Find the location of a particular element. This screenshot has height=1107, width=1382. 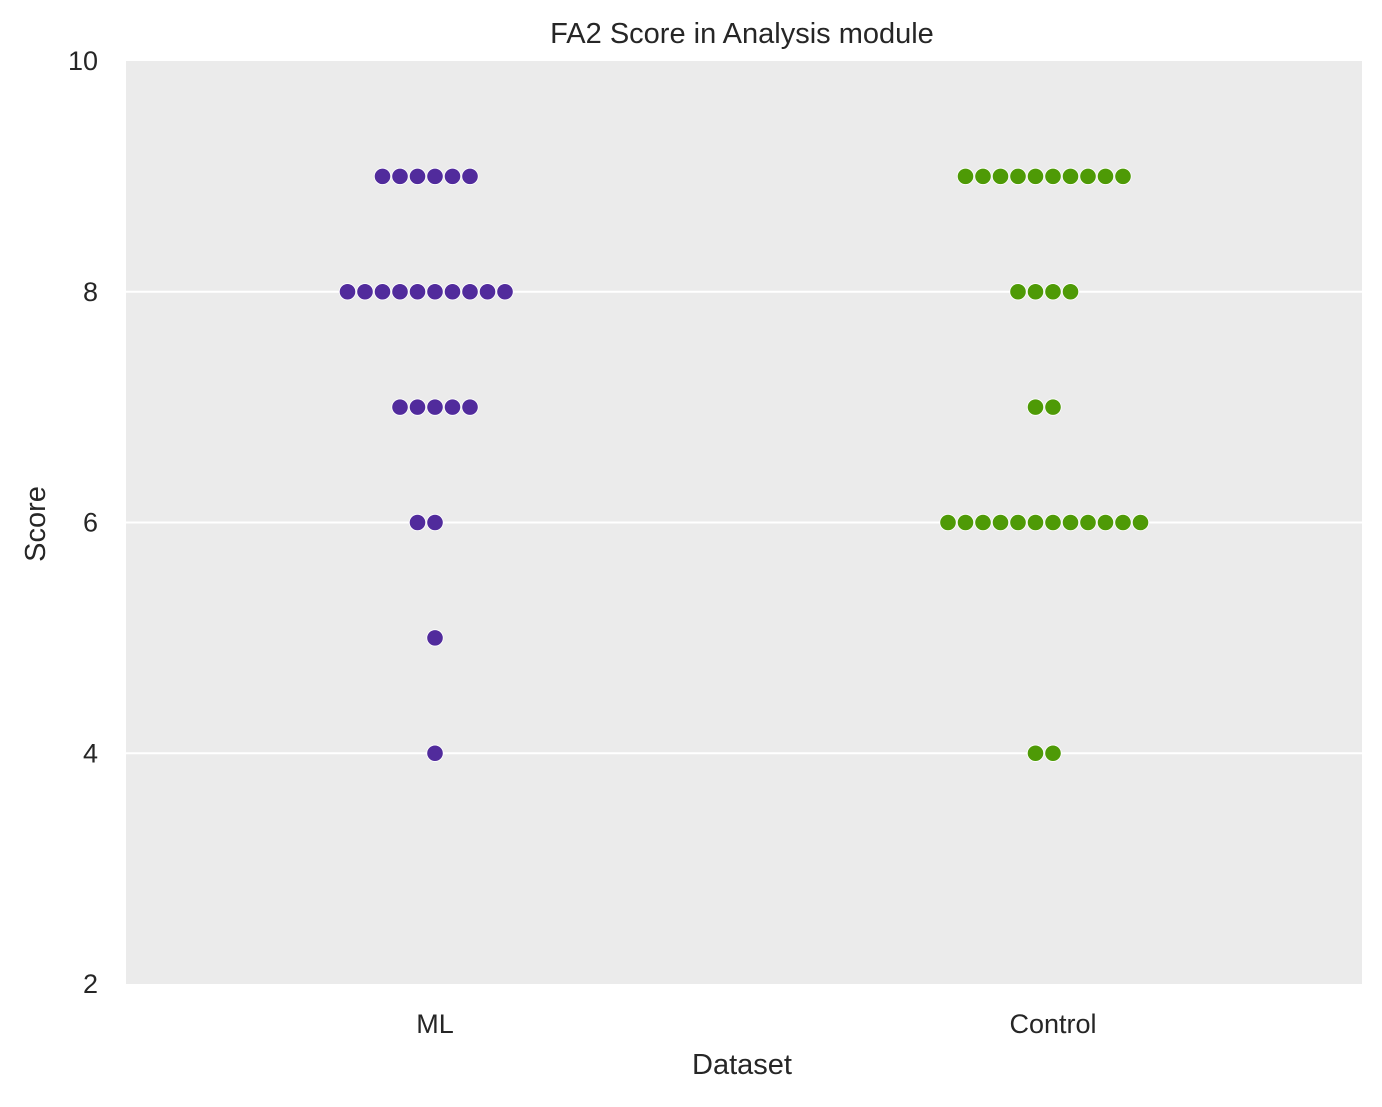

y-tick-label: 10 is located at coordinates (83, 61).